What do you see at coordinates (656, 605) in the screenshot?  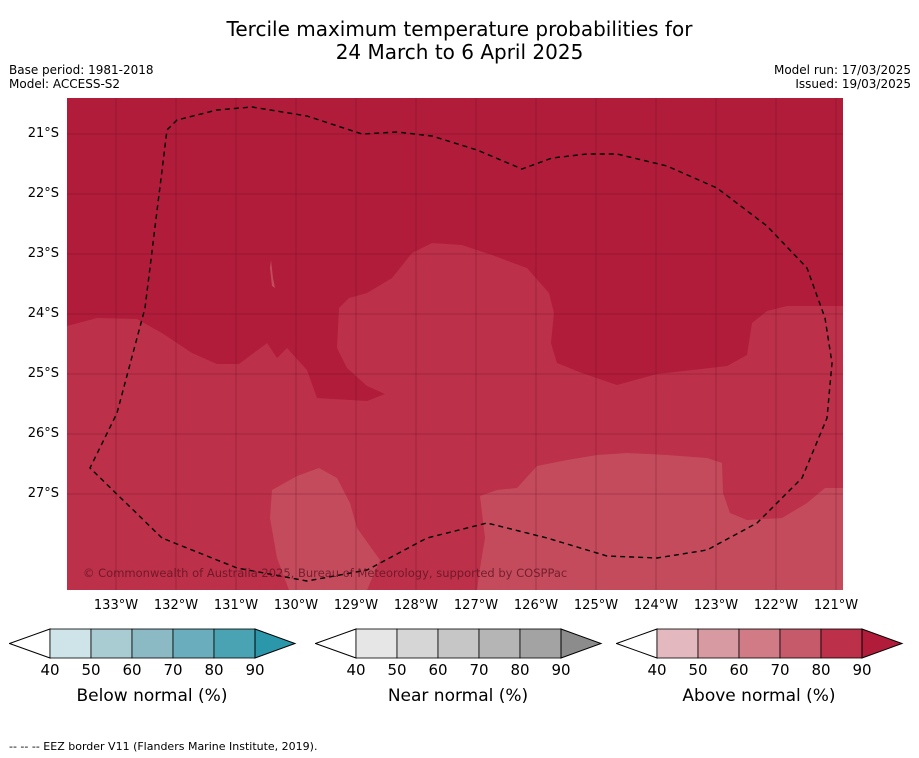 I see `longitude-label: 124°W` at bounding box center [656, 605].